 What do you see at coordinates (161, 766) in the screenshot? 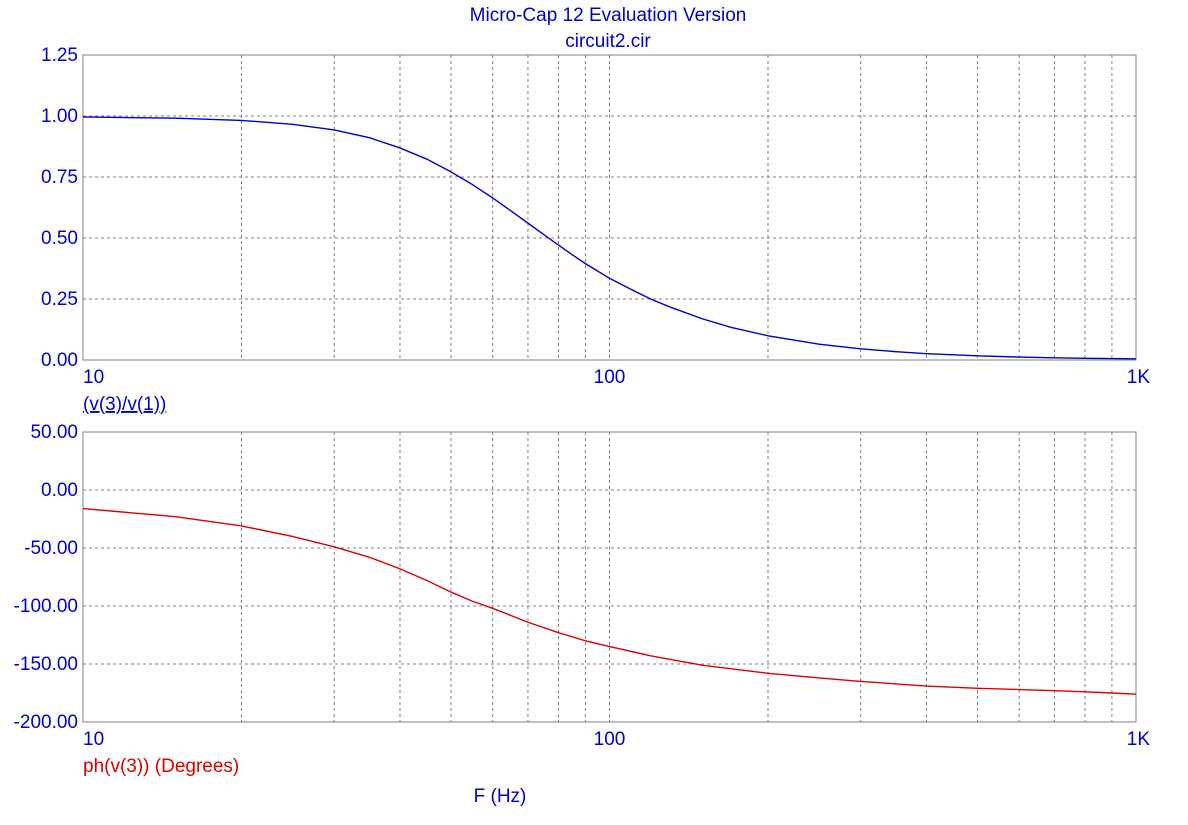
I see `phase-series-label: ph(v(3)) (Degrees)` at bounding box center [161, 766].